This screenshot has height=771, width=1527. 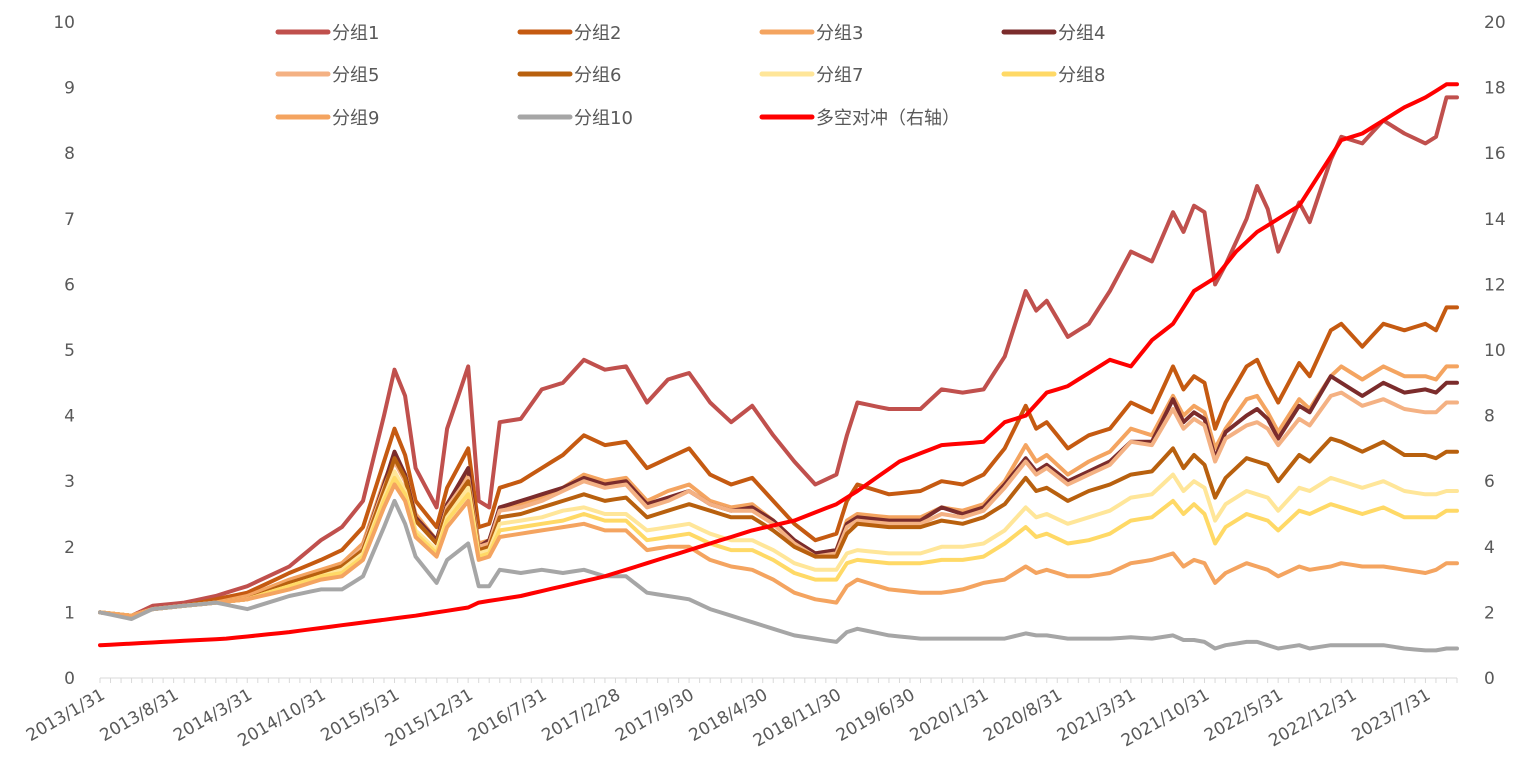 What do you see at coordinates (1489, 482) in the screenshot?
I see `y-right-tick-label: 6` at bounding box center [1489, 482].